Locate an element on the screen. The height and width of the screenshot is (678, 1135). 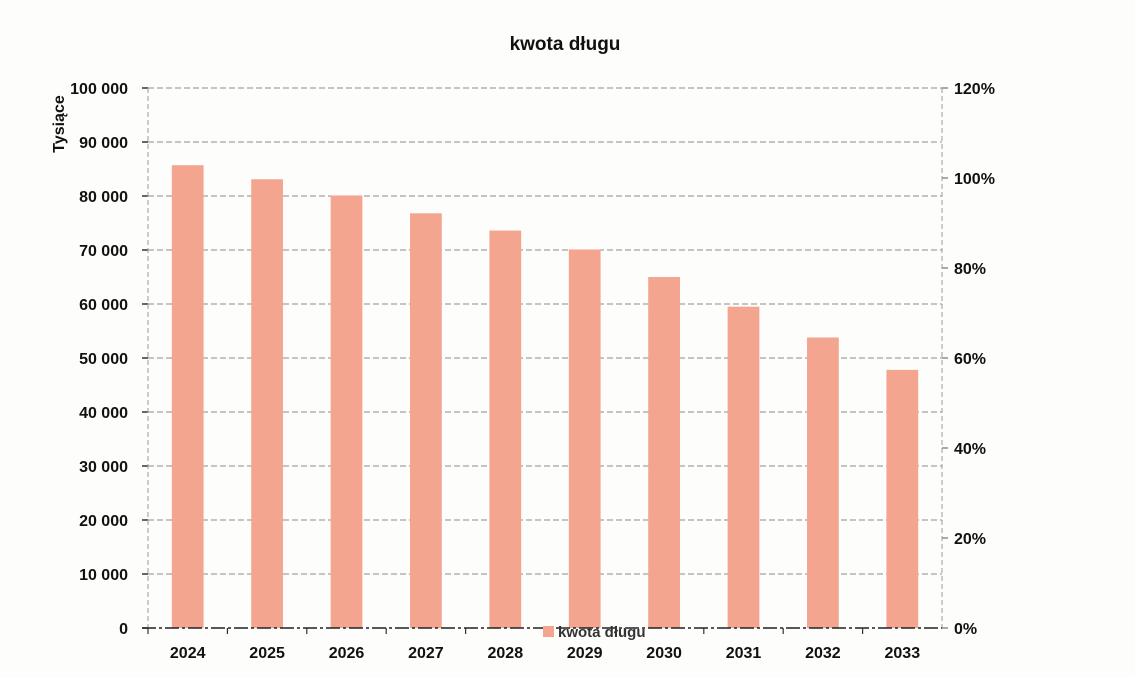
x-tick-label: 2030 is located at coordinates (664, 653).